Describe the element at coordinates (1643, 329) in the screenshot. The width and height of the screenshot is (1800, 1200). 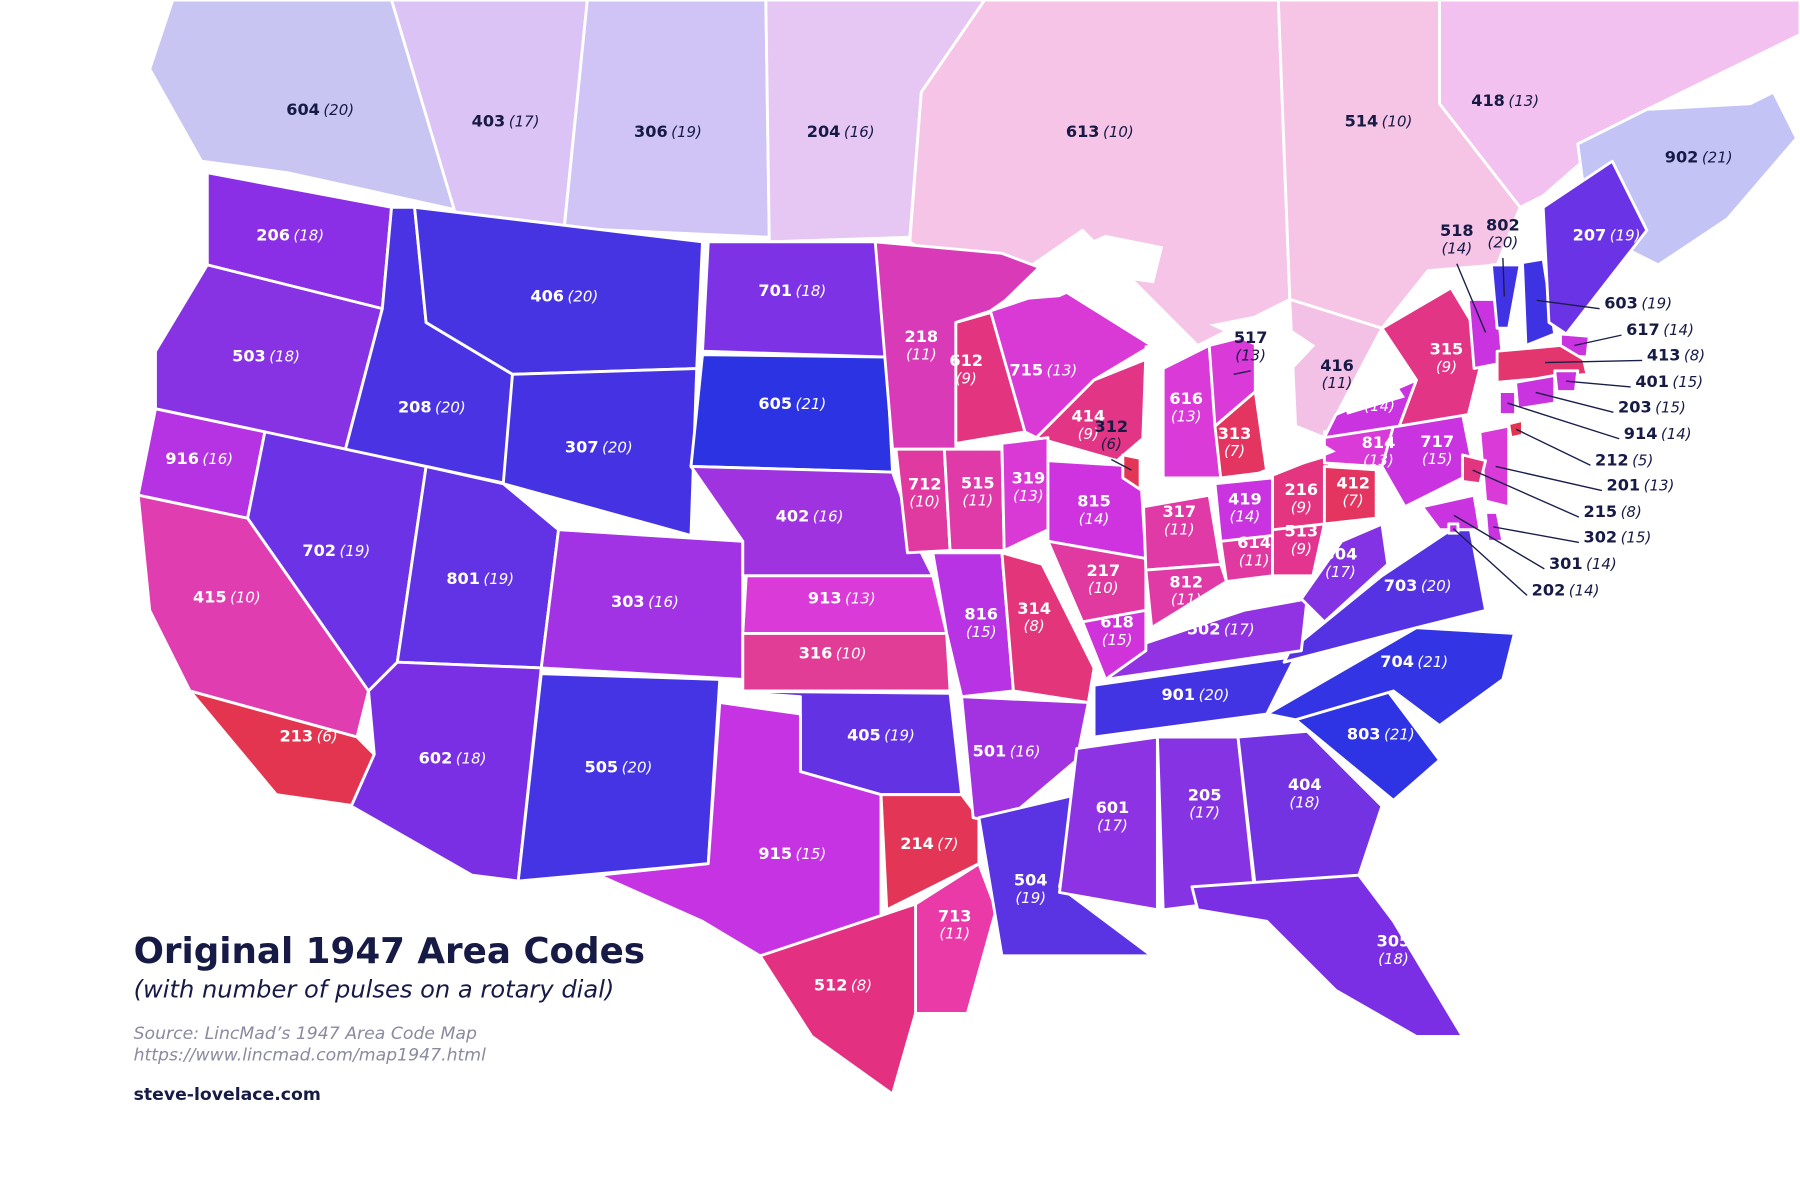
I see `area-code: 617` at that location.